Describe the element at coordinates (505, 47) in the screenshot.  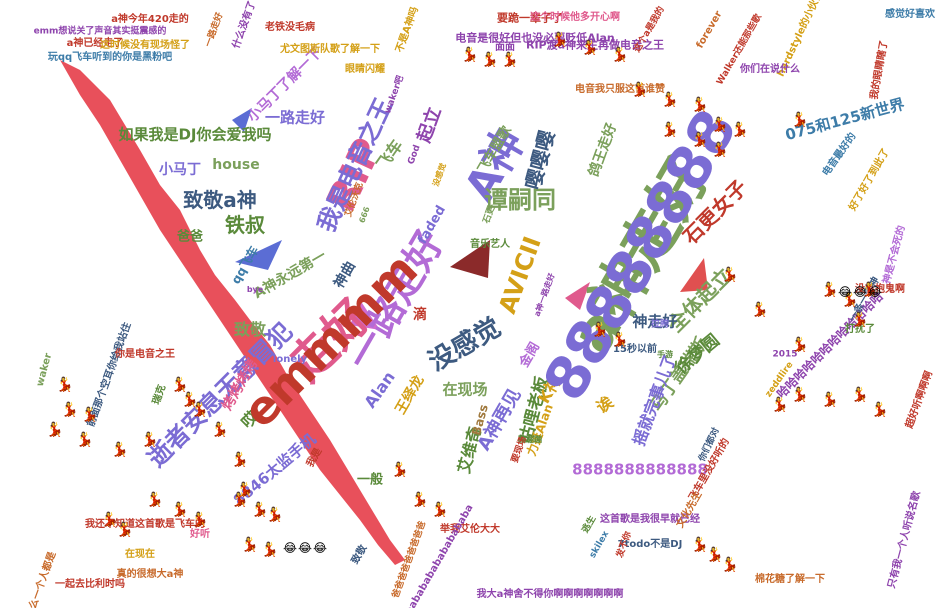
I see `cloud-word: 面面` at that location.